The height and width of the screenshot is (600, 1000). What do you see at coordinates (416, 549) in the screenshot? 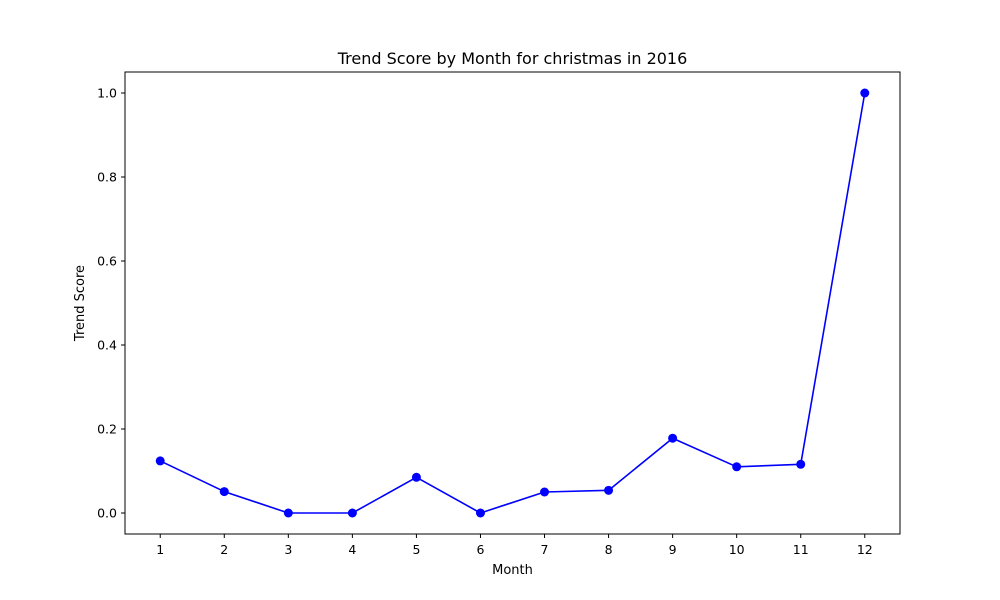
I see `x-tick-label: 5` at bounding box center [416, 549].